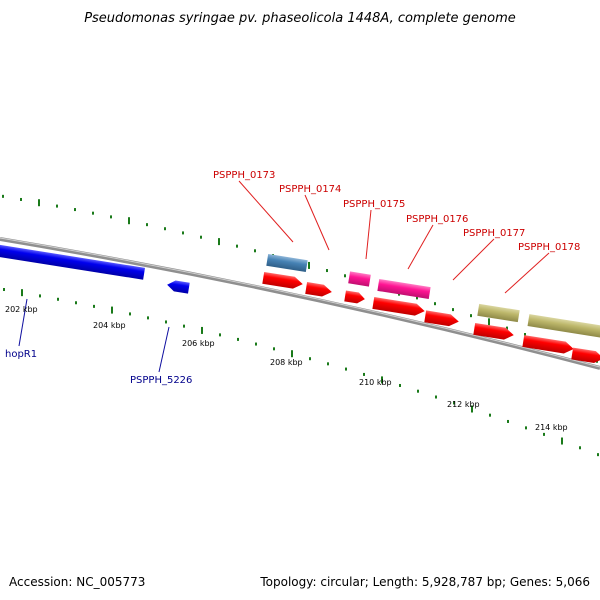  I want to click on gene-label-pspph-5226: PSPPH_5226, so click(161, 380).